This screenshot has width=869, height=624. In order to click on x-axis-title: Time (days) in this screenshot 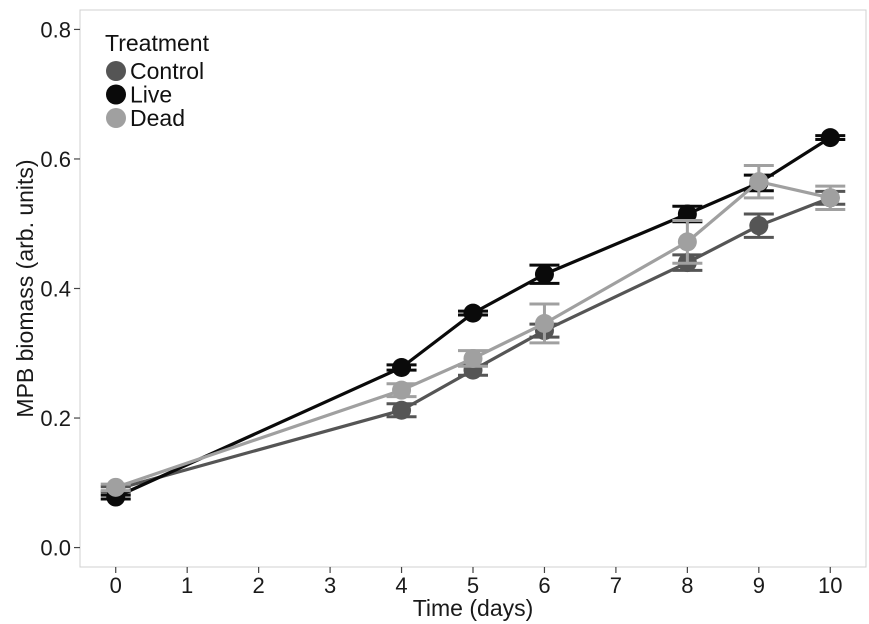, I will do `click(473, 608)`.